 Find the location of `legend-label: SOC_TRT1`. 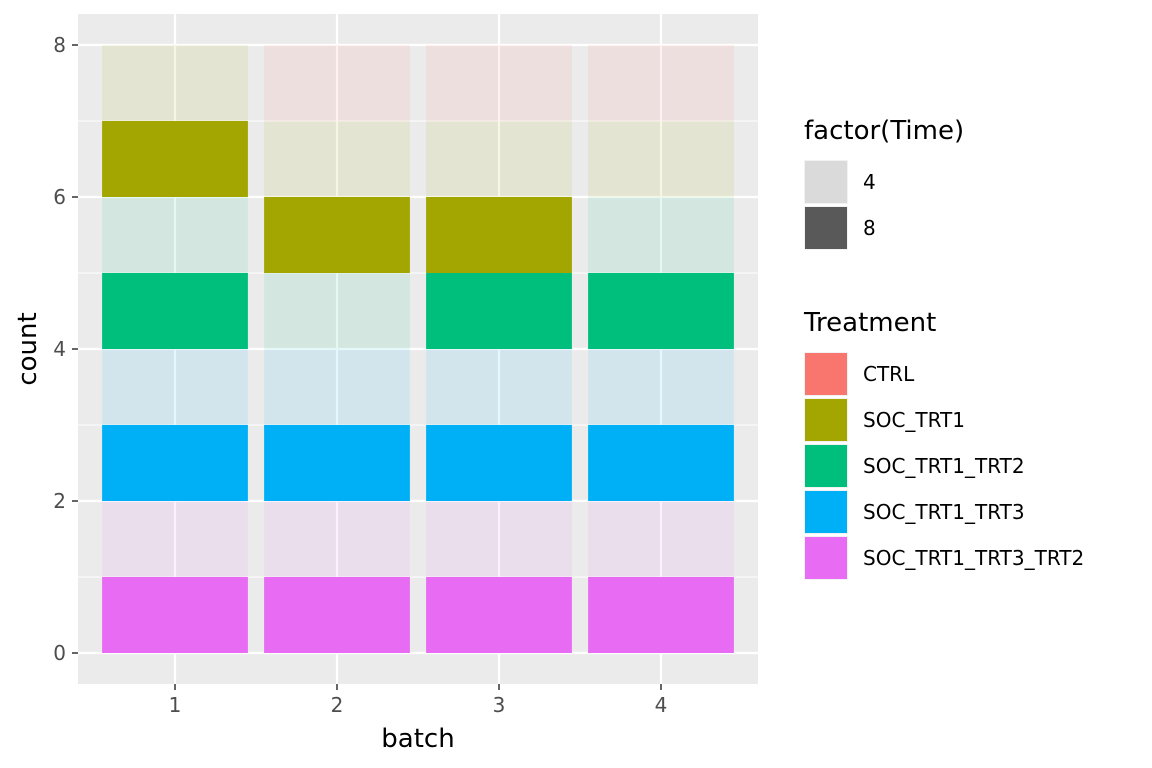

legend-label: SOC_TRT1 is located at coordinates (914, 420).